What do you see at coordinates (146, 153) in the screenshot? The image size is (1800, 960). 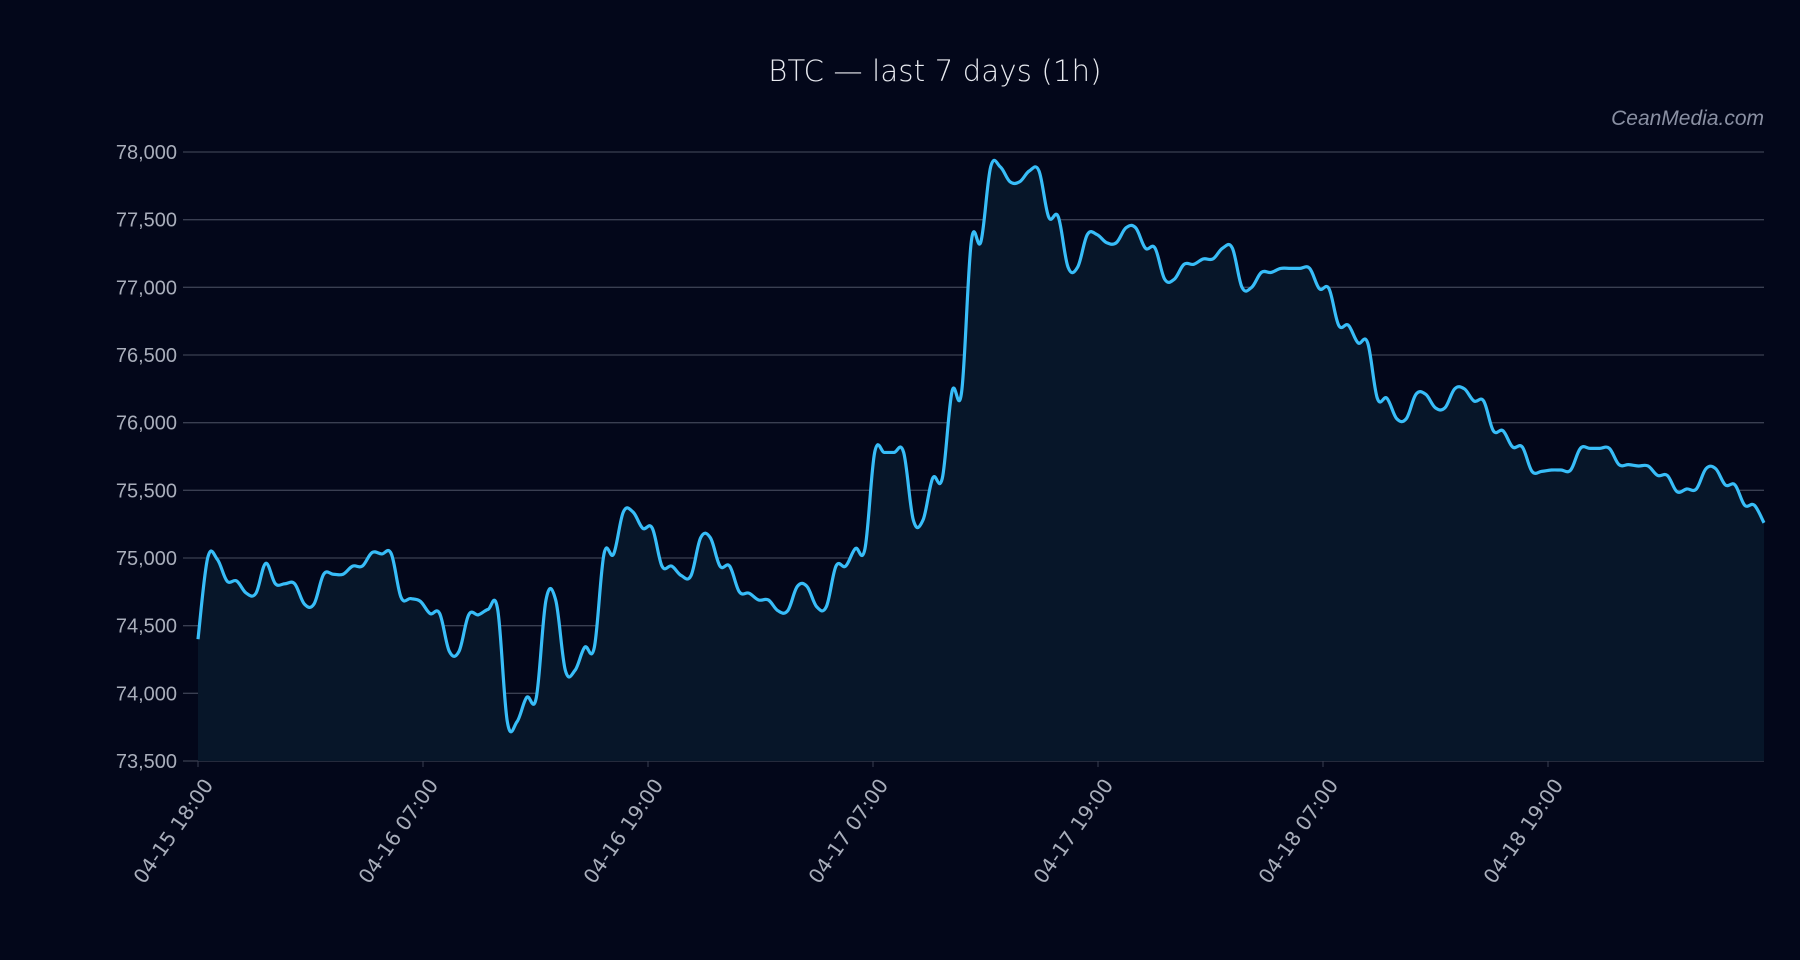 I see `y-tick-label: 78,000` at bounding box center [146, 153].